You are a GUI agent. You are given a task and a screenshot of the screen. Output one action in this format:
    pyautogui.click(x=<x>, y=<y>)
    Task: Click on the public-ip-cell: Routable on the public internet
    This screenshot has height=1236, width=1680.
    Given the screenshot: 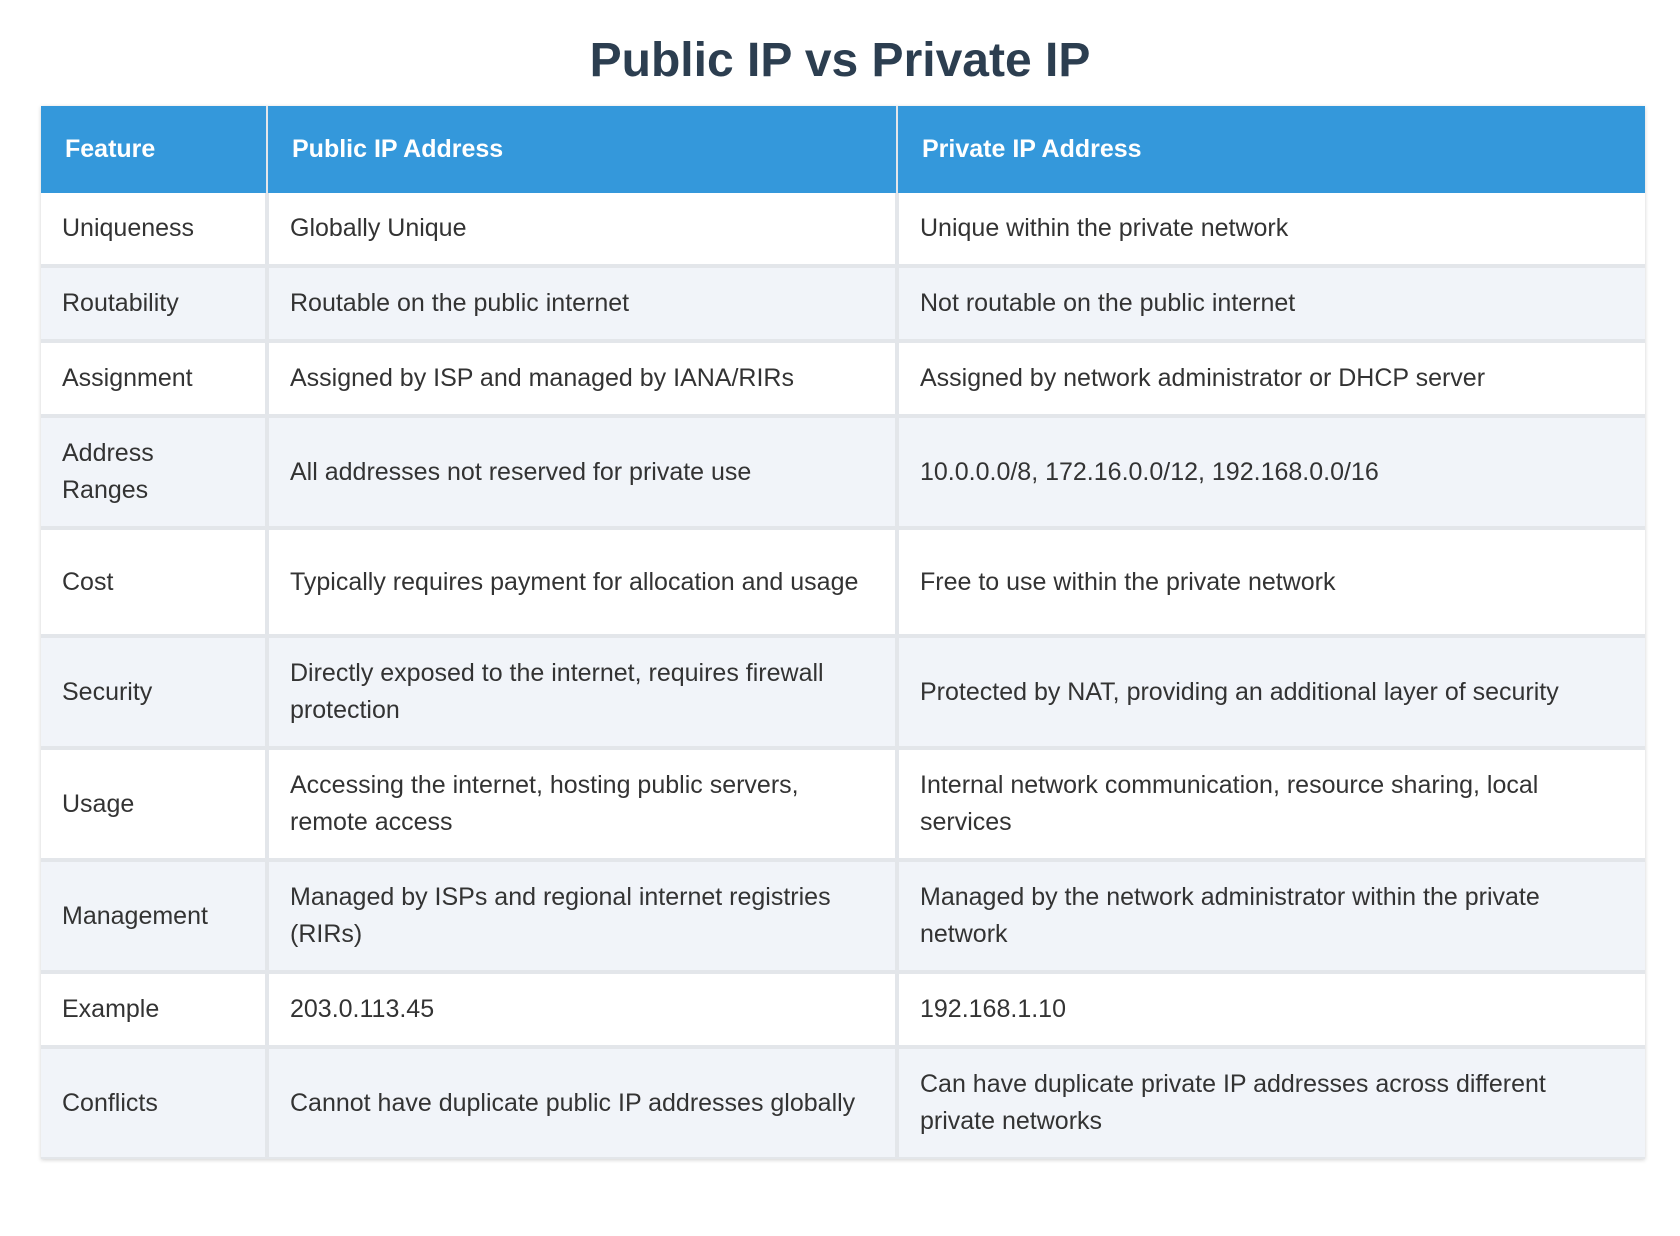 What is the action you would take?
    pyautogui.click(x=583, y=304)
    